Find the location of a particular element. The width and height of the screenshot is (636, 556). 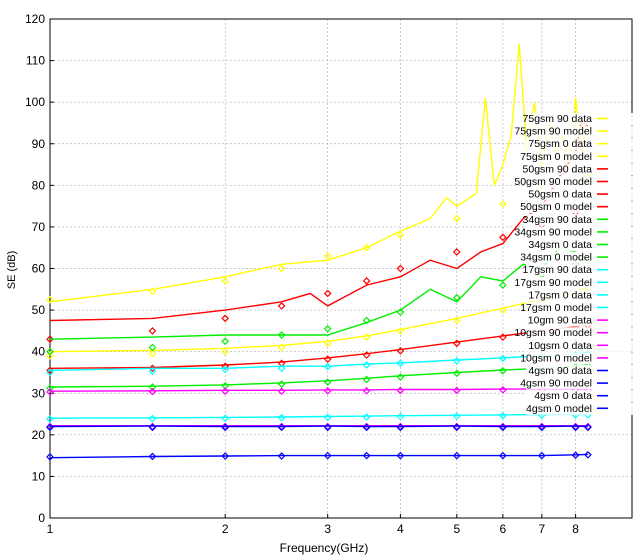

legend-label: 34gsm 90 data is located at coordinates (558, 220).